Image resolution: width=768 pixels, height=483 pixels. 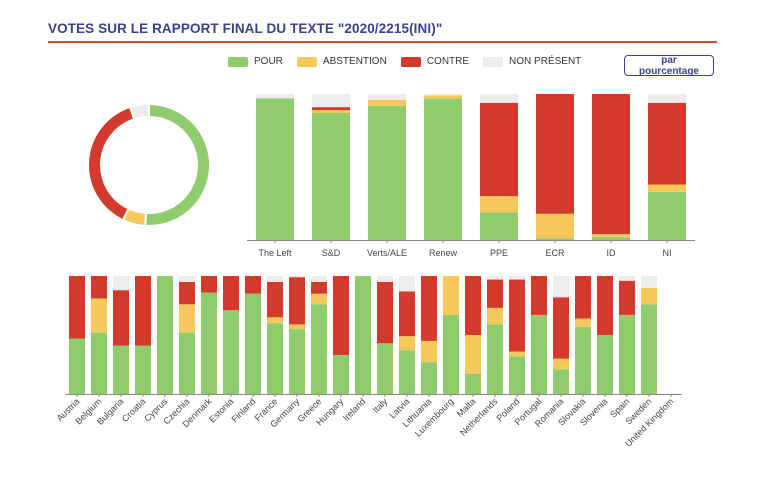 I want to click on bar-segment-luxembourg-abstention, so click(x=451, y=295).